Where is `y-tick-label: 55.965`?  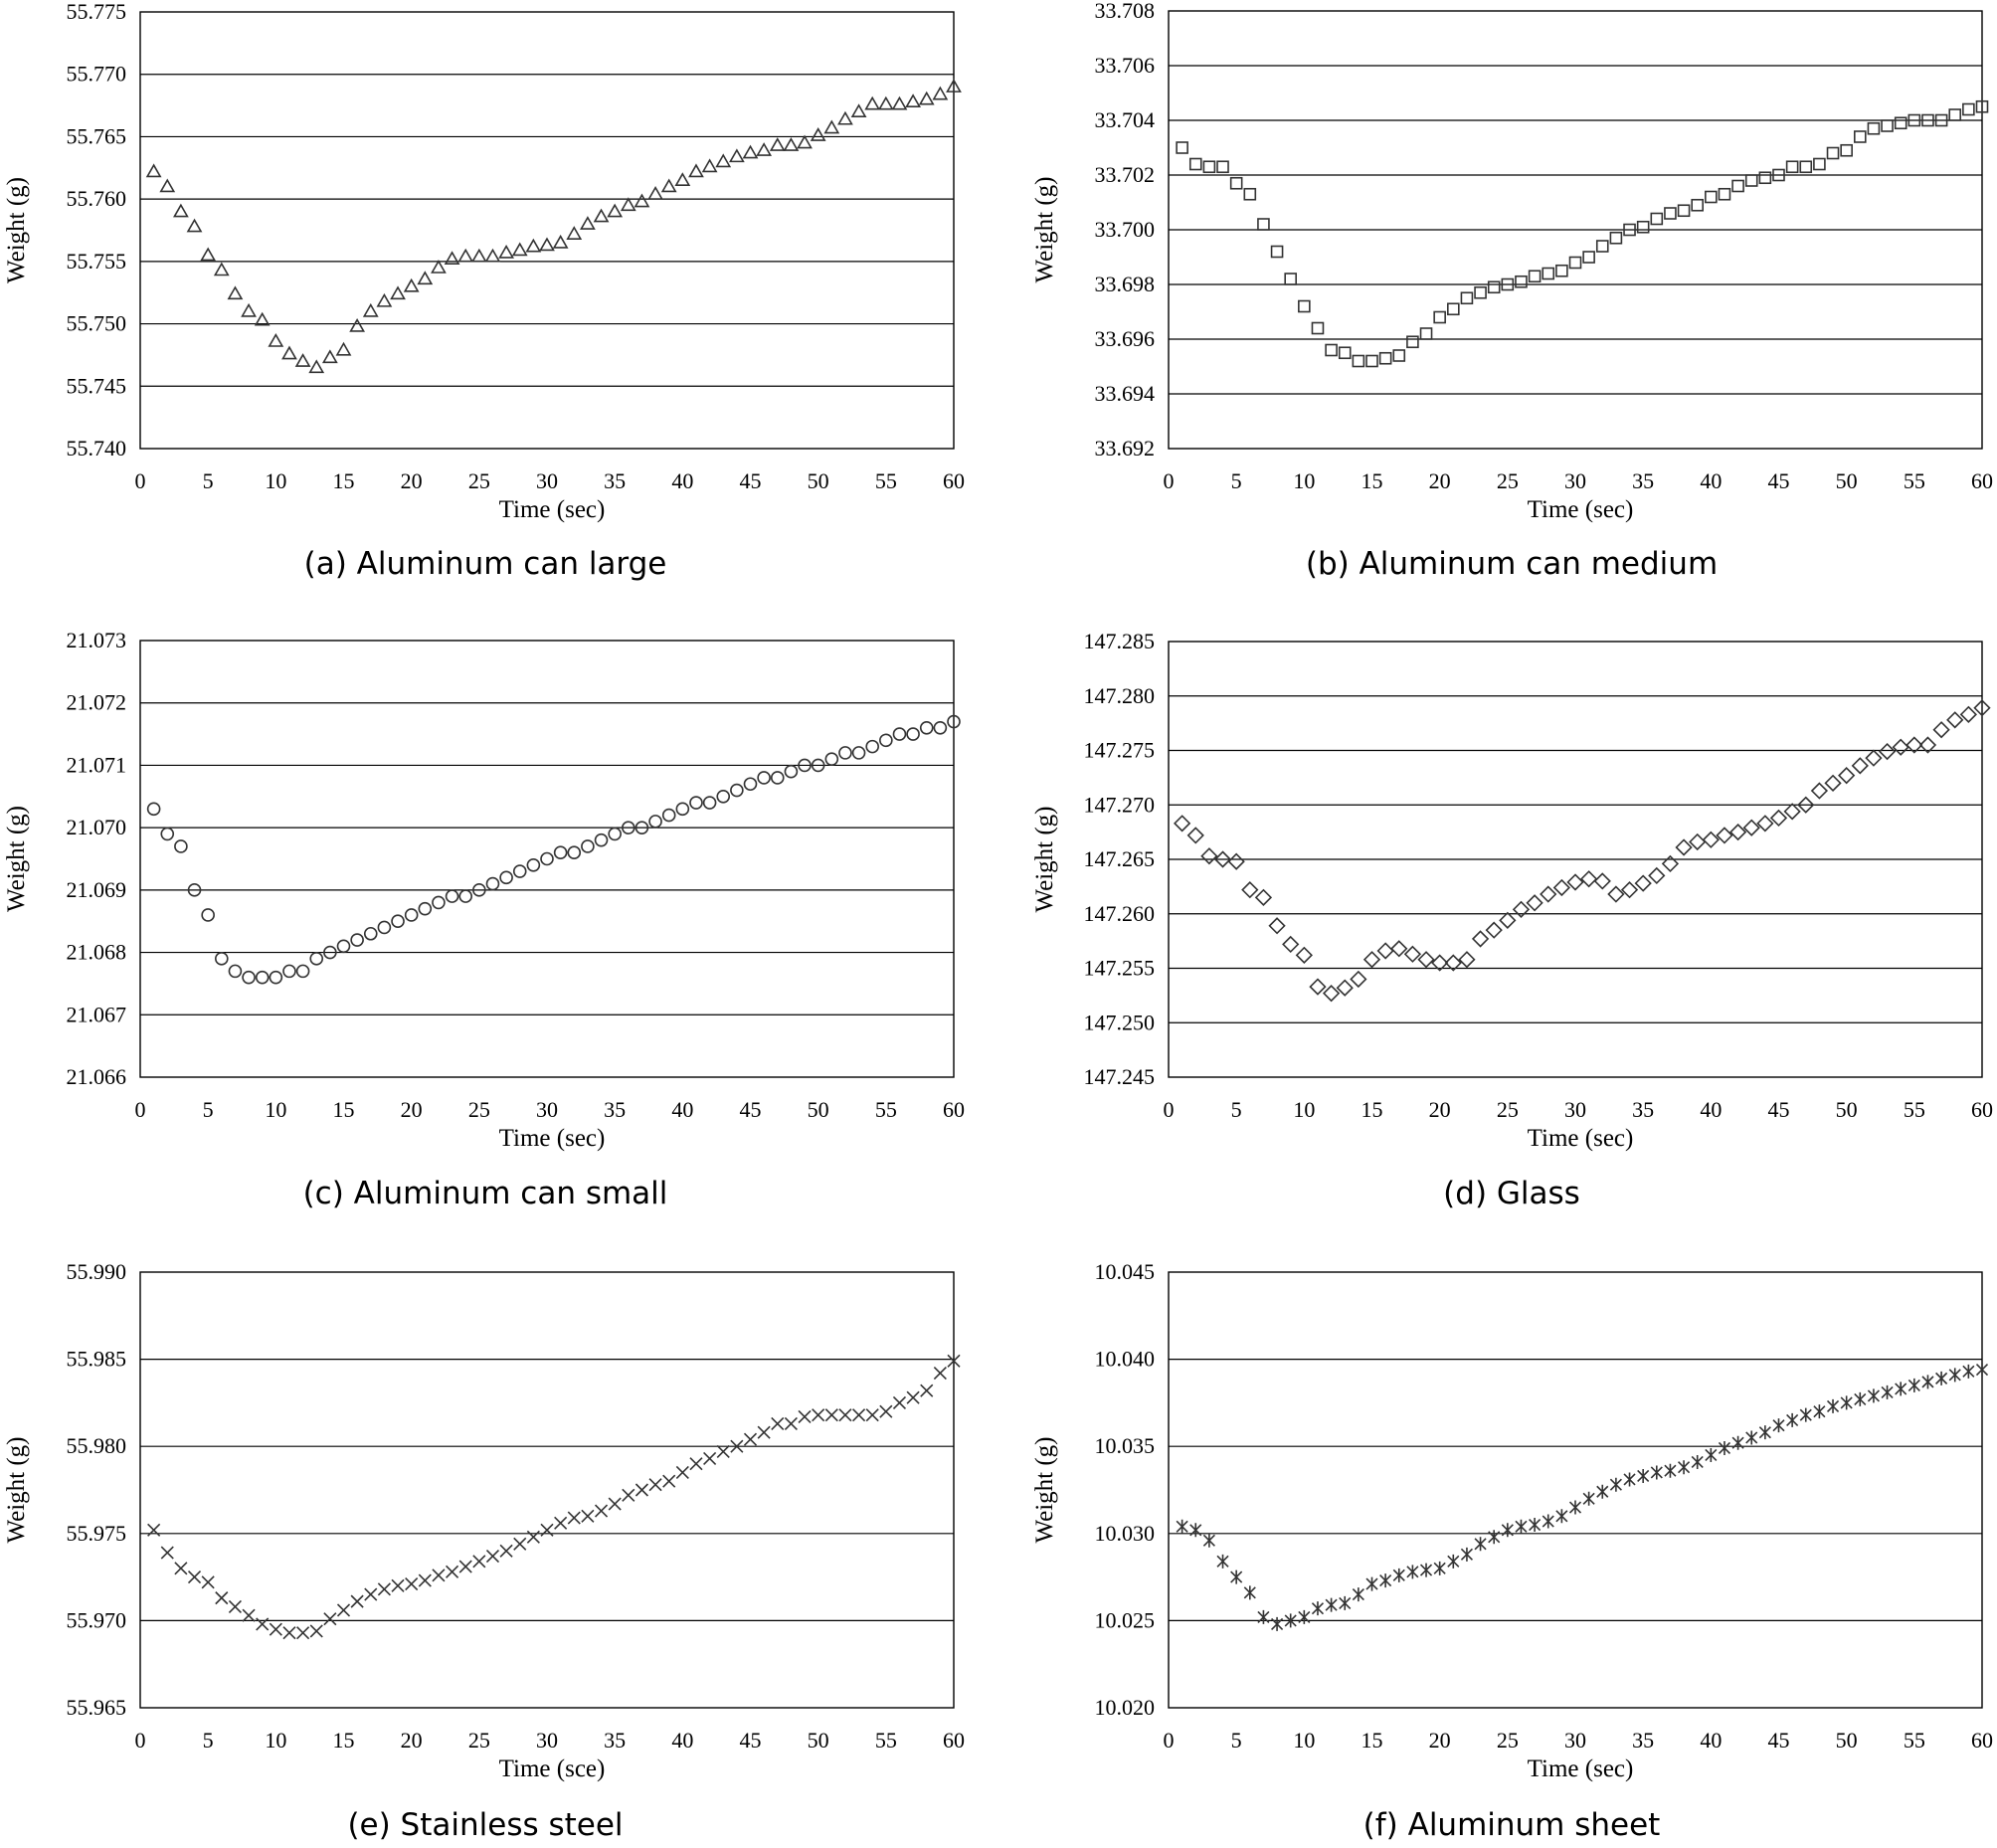 y-tick-label: 55.965 is located at coordinates (97, 1707).